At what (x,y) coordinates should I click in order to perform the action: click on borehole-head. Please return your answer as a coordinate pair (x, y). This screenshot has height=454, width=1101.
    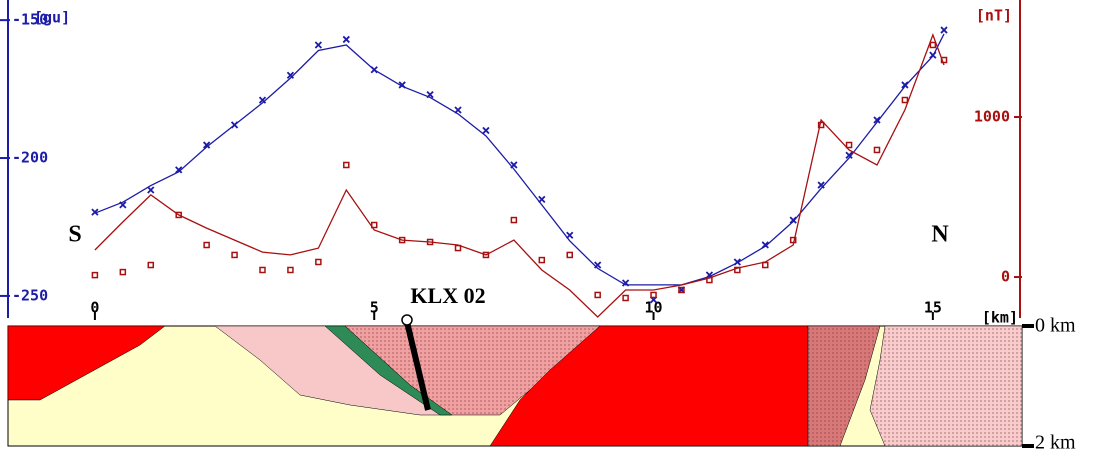
    Looking at the image, I should click on (407, 320).